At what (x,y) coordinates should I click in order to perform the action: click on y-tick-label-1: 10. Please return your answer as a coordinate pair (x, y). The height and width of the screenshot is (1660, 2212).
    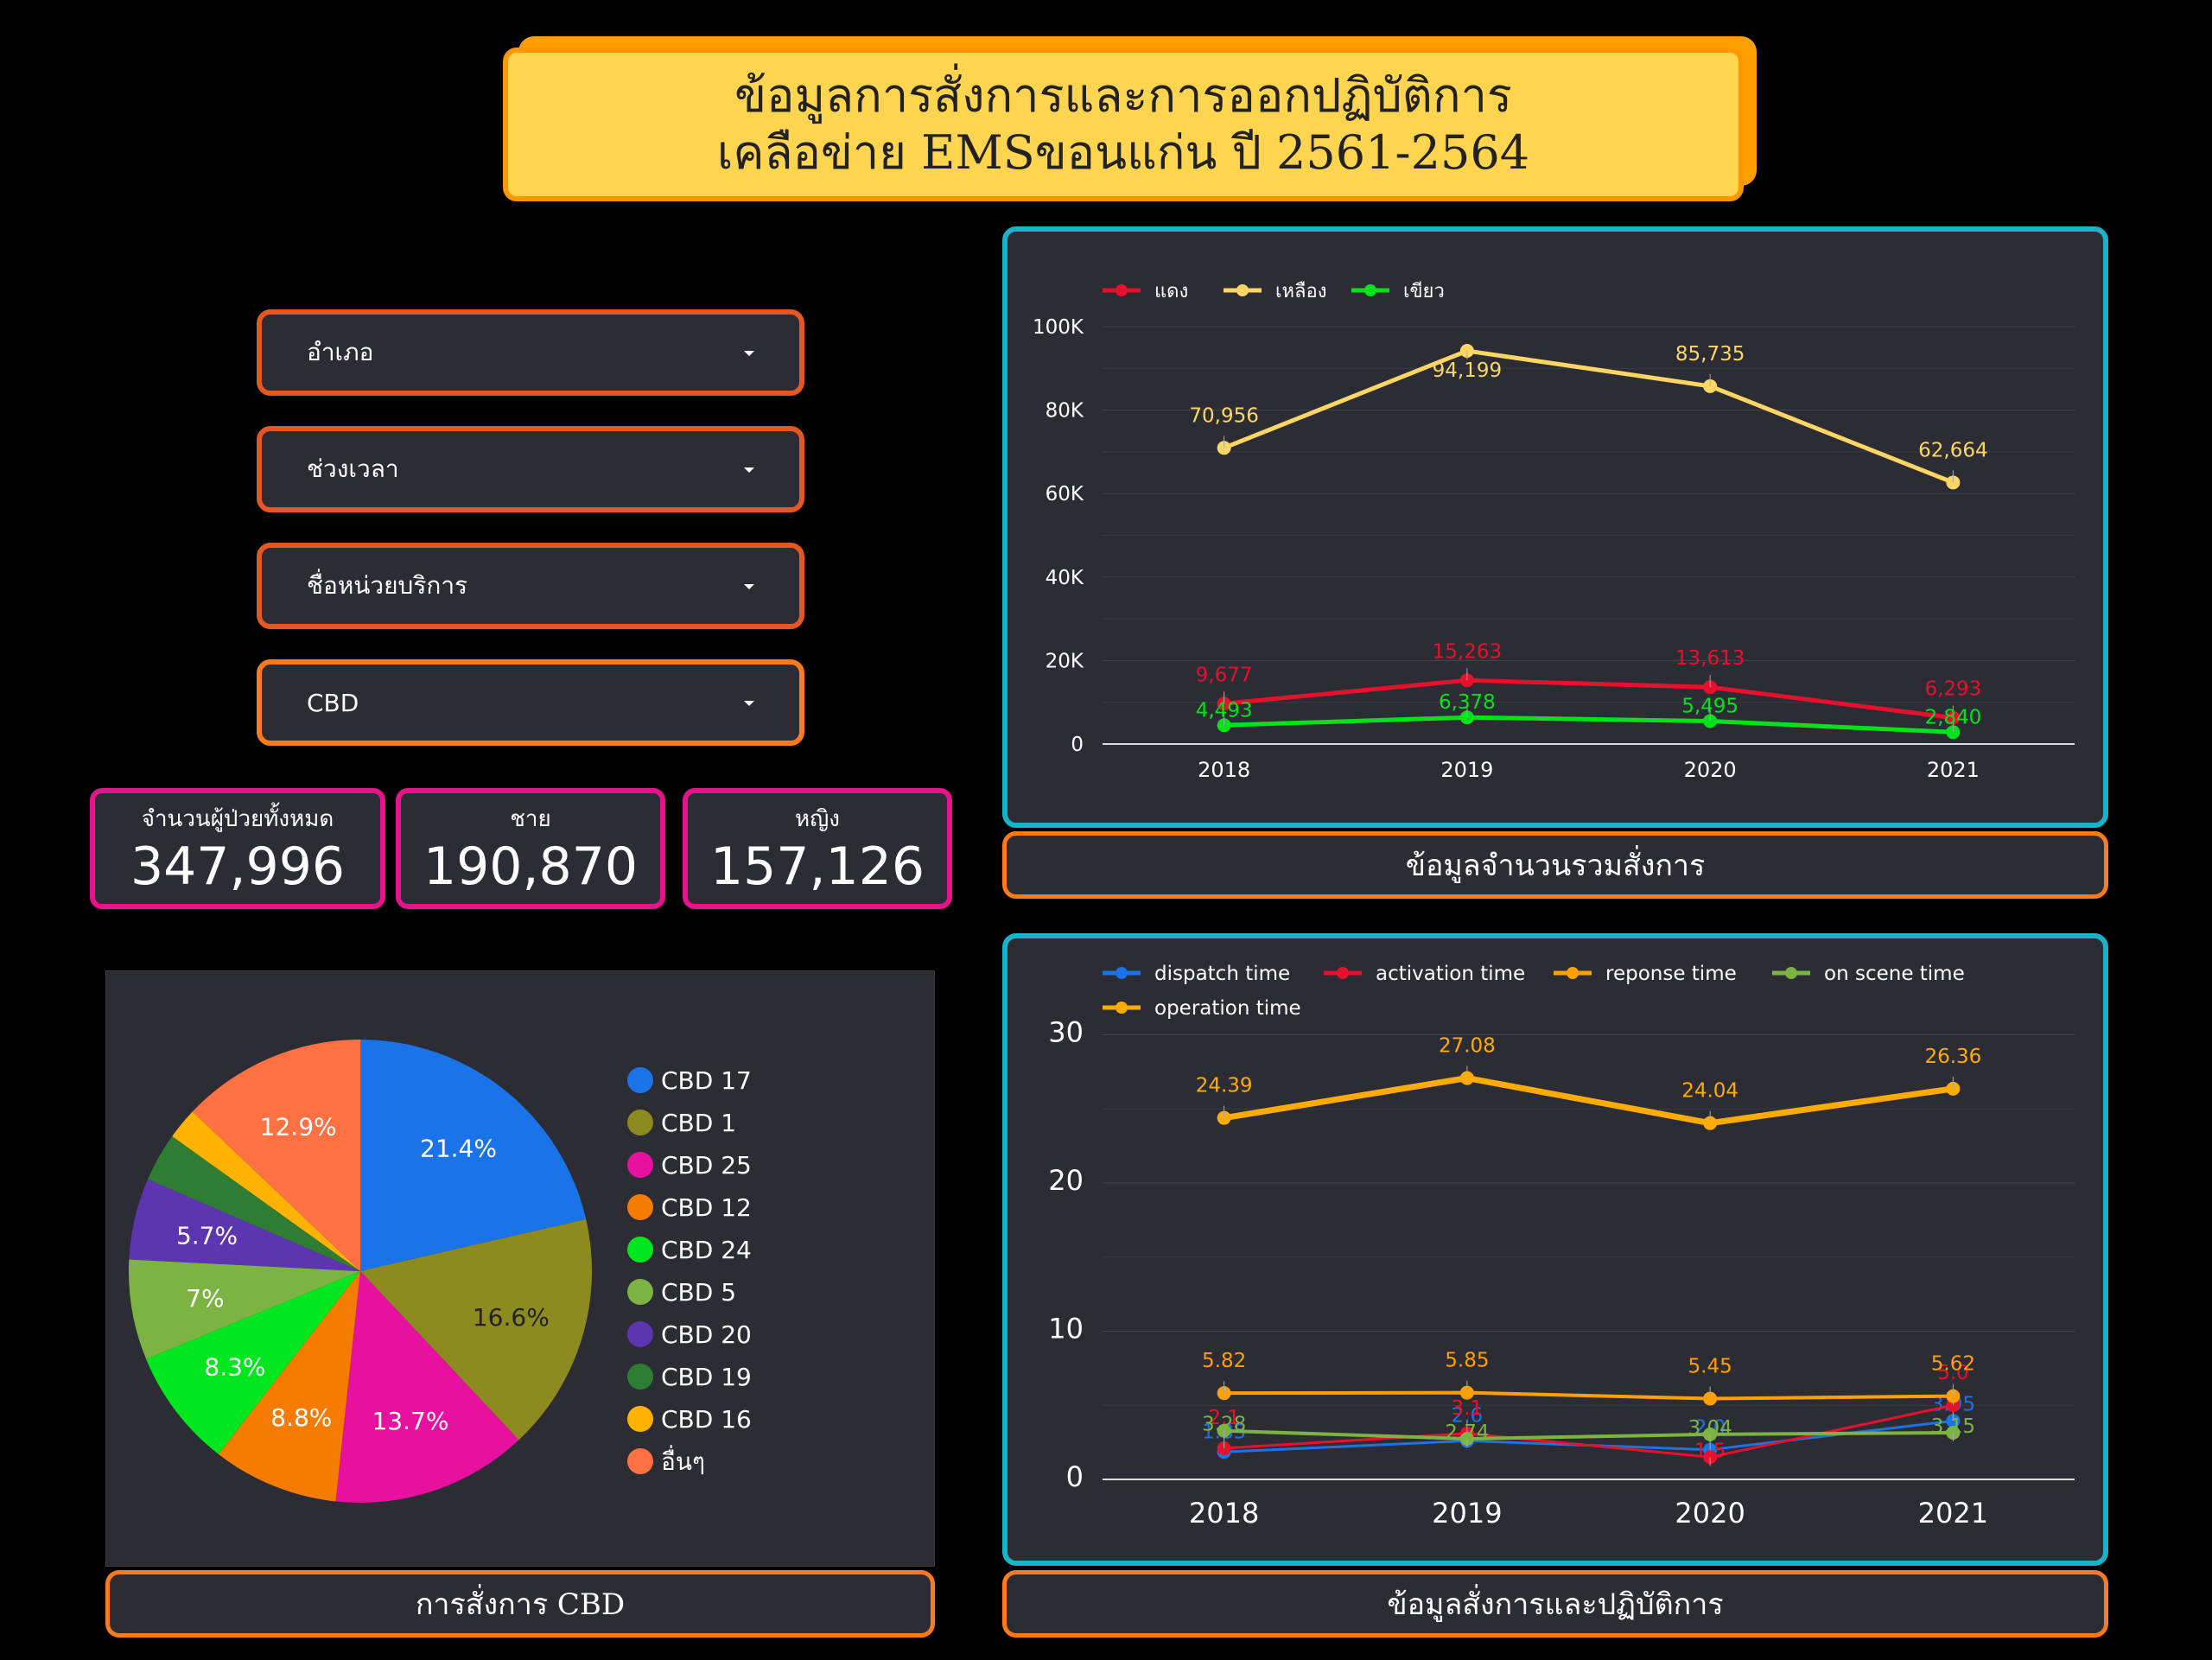
    Looking at the image, I should click on (1066, 1328).